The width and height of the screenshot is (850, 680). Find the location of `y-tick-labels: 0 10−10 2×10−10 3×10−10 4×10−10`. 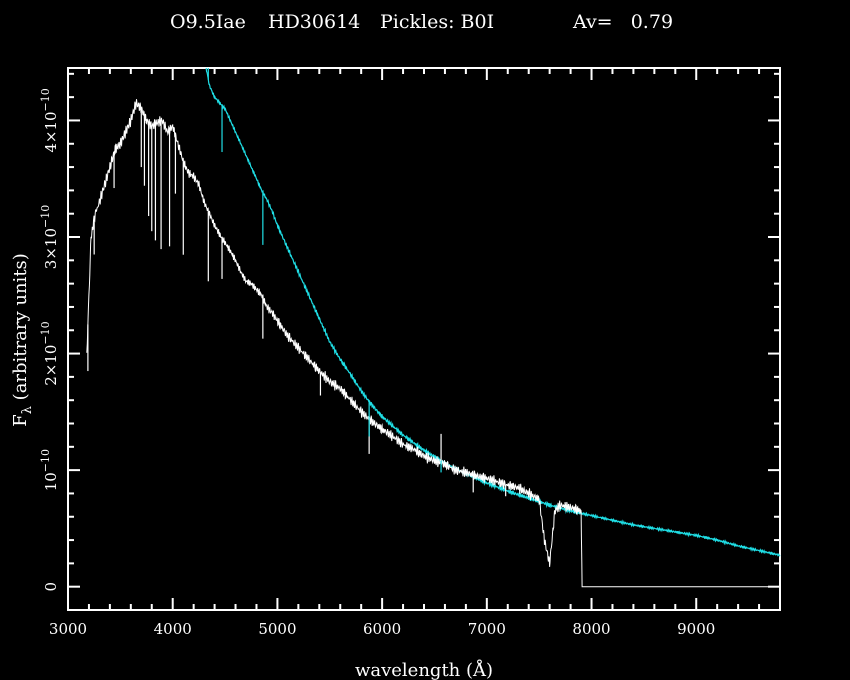

y-tick-labels: 0 10−10 2×10−10 3×10−10 4×10−10 is located at coordinates (49, 339).